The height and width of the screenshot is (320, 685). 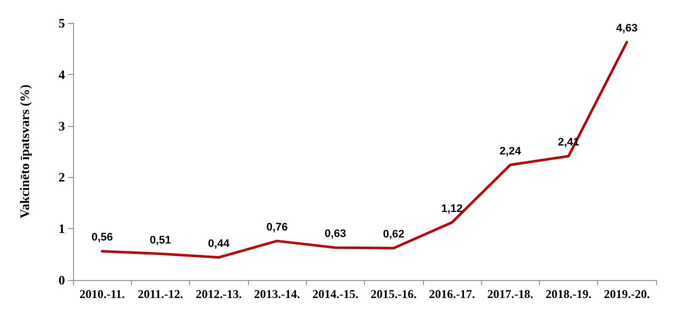 What do you see at coordinates (627, 28) in the screenshot?
I see `data-label: 4,63` at bounding box center [627, 28].